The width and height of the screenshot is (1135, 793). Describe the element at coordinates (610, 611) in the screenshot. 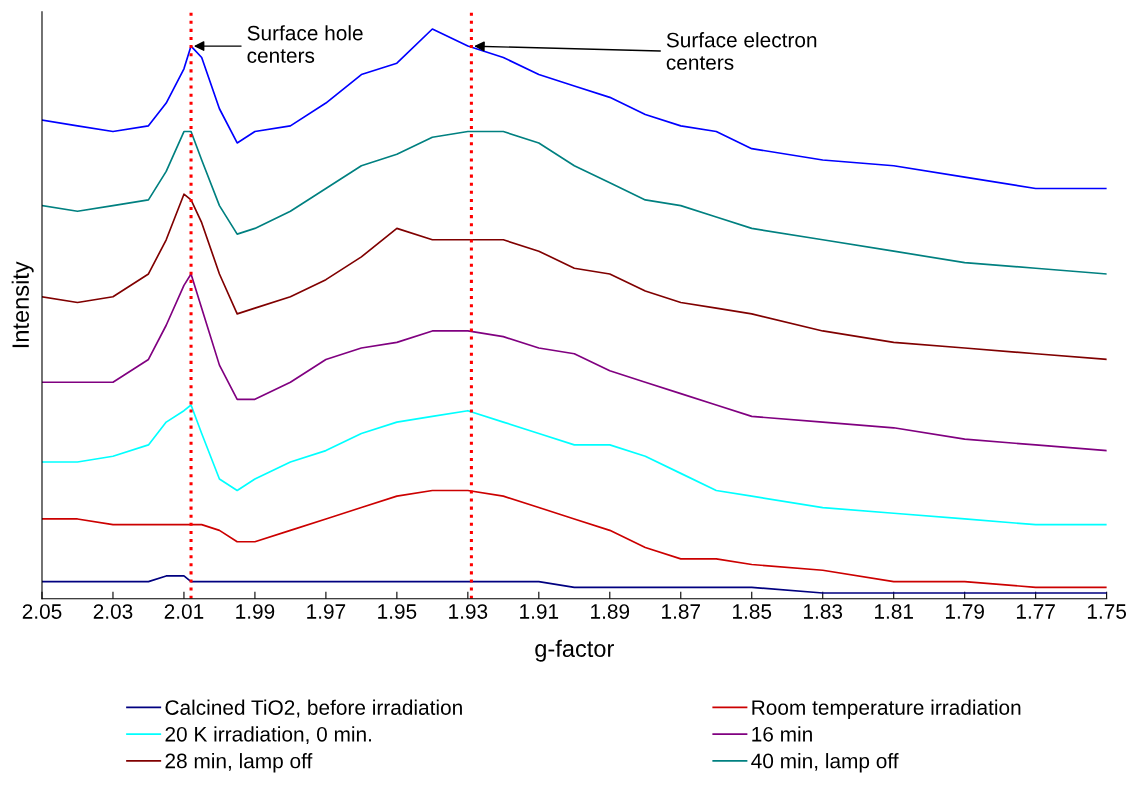

I see `x-tick-label: 1.89` at that location.